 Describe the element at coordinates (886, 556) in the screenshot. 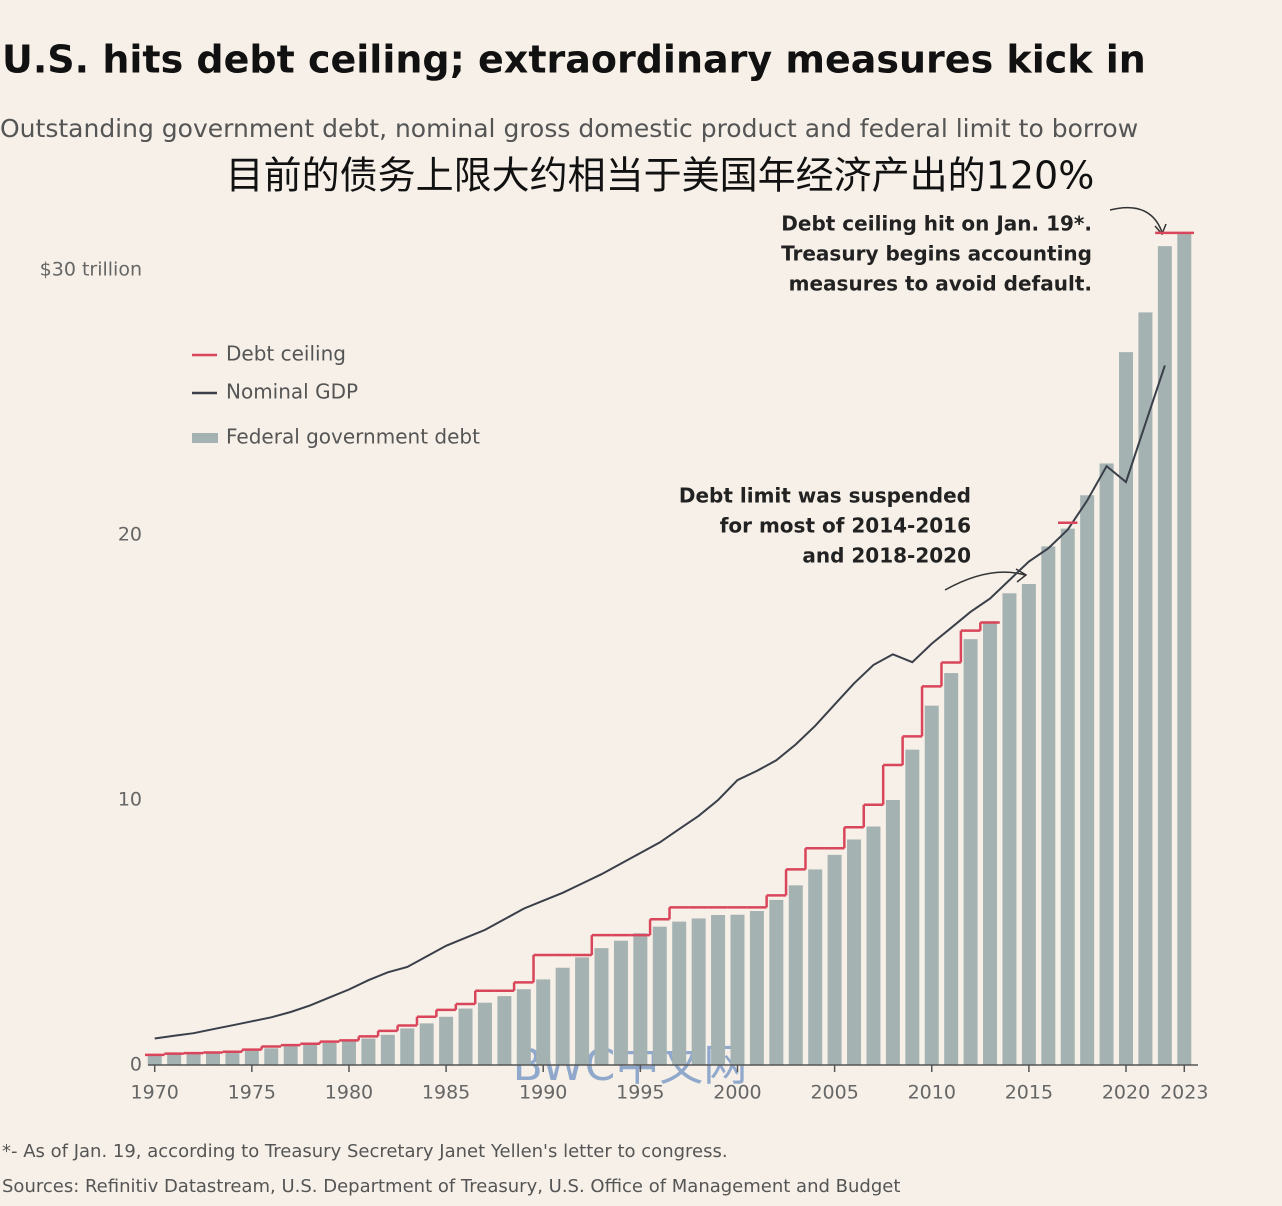

I see `annotation: and 2018-2020` at that location.